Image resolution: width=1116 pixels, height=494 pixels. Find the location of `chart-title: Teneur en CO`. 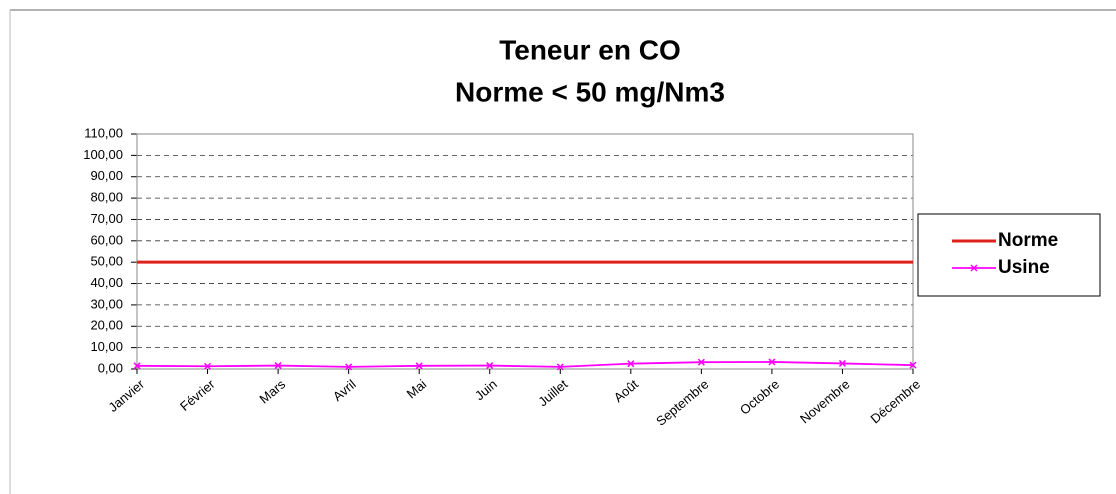

chart-title: Teneur en CO is located at coordinates (590, 49).